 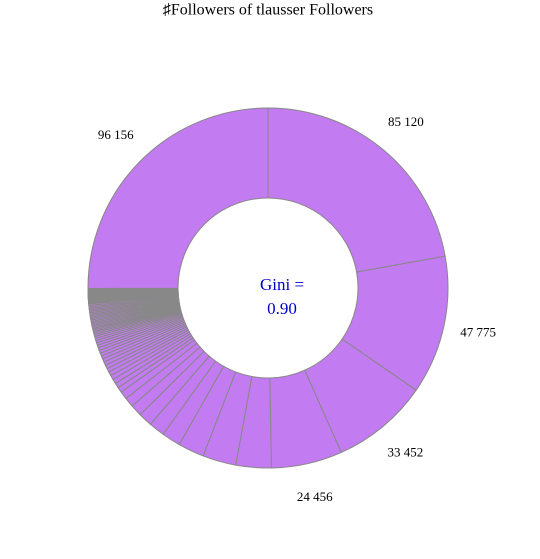 I want to click on center-label: 0.90, so click(x=282, y=308).